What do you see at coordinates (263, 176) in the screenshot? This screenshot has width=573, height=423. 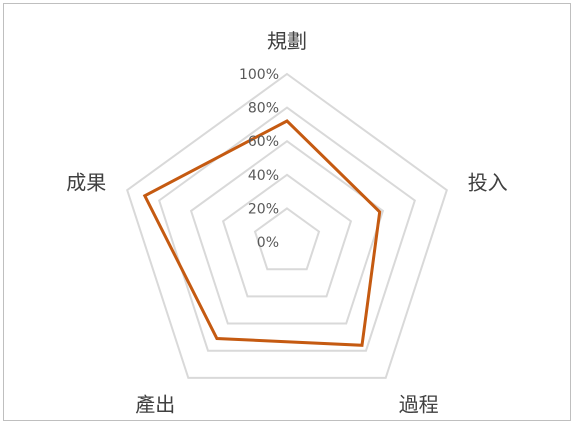 I see `tick-label: 40%` at bounding box center [263, 176].